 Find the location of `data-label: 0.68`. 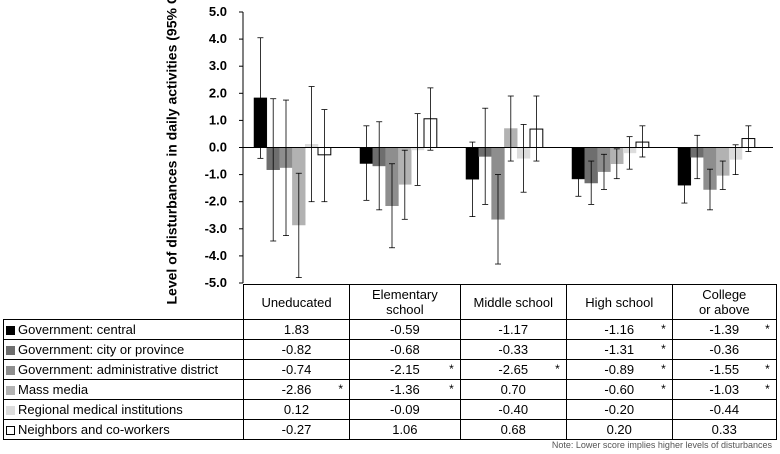

data-label: 0.68 is located at coordinates (513, 429).